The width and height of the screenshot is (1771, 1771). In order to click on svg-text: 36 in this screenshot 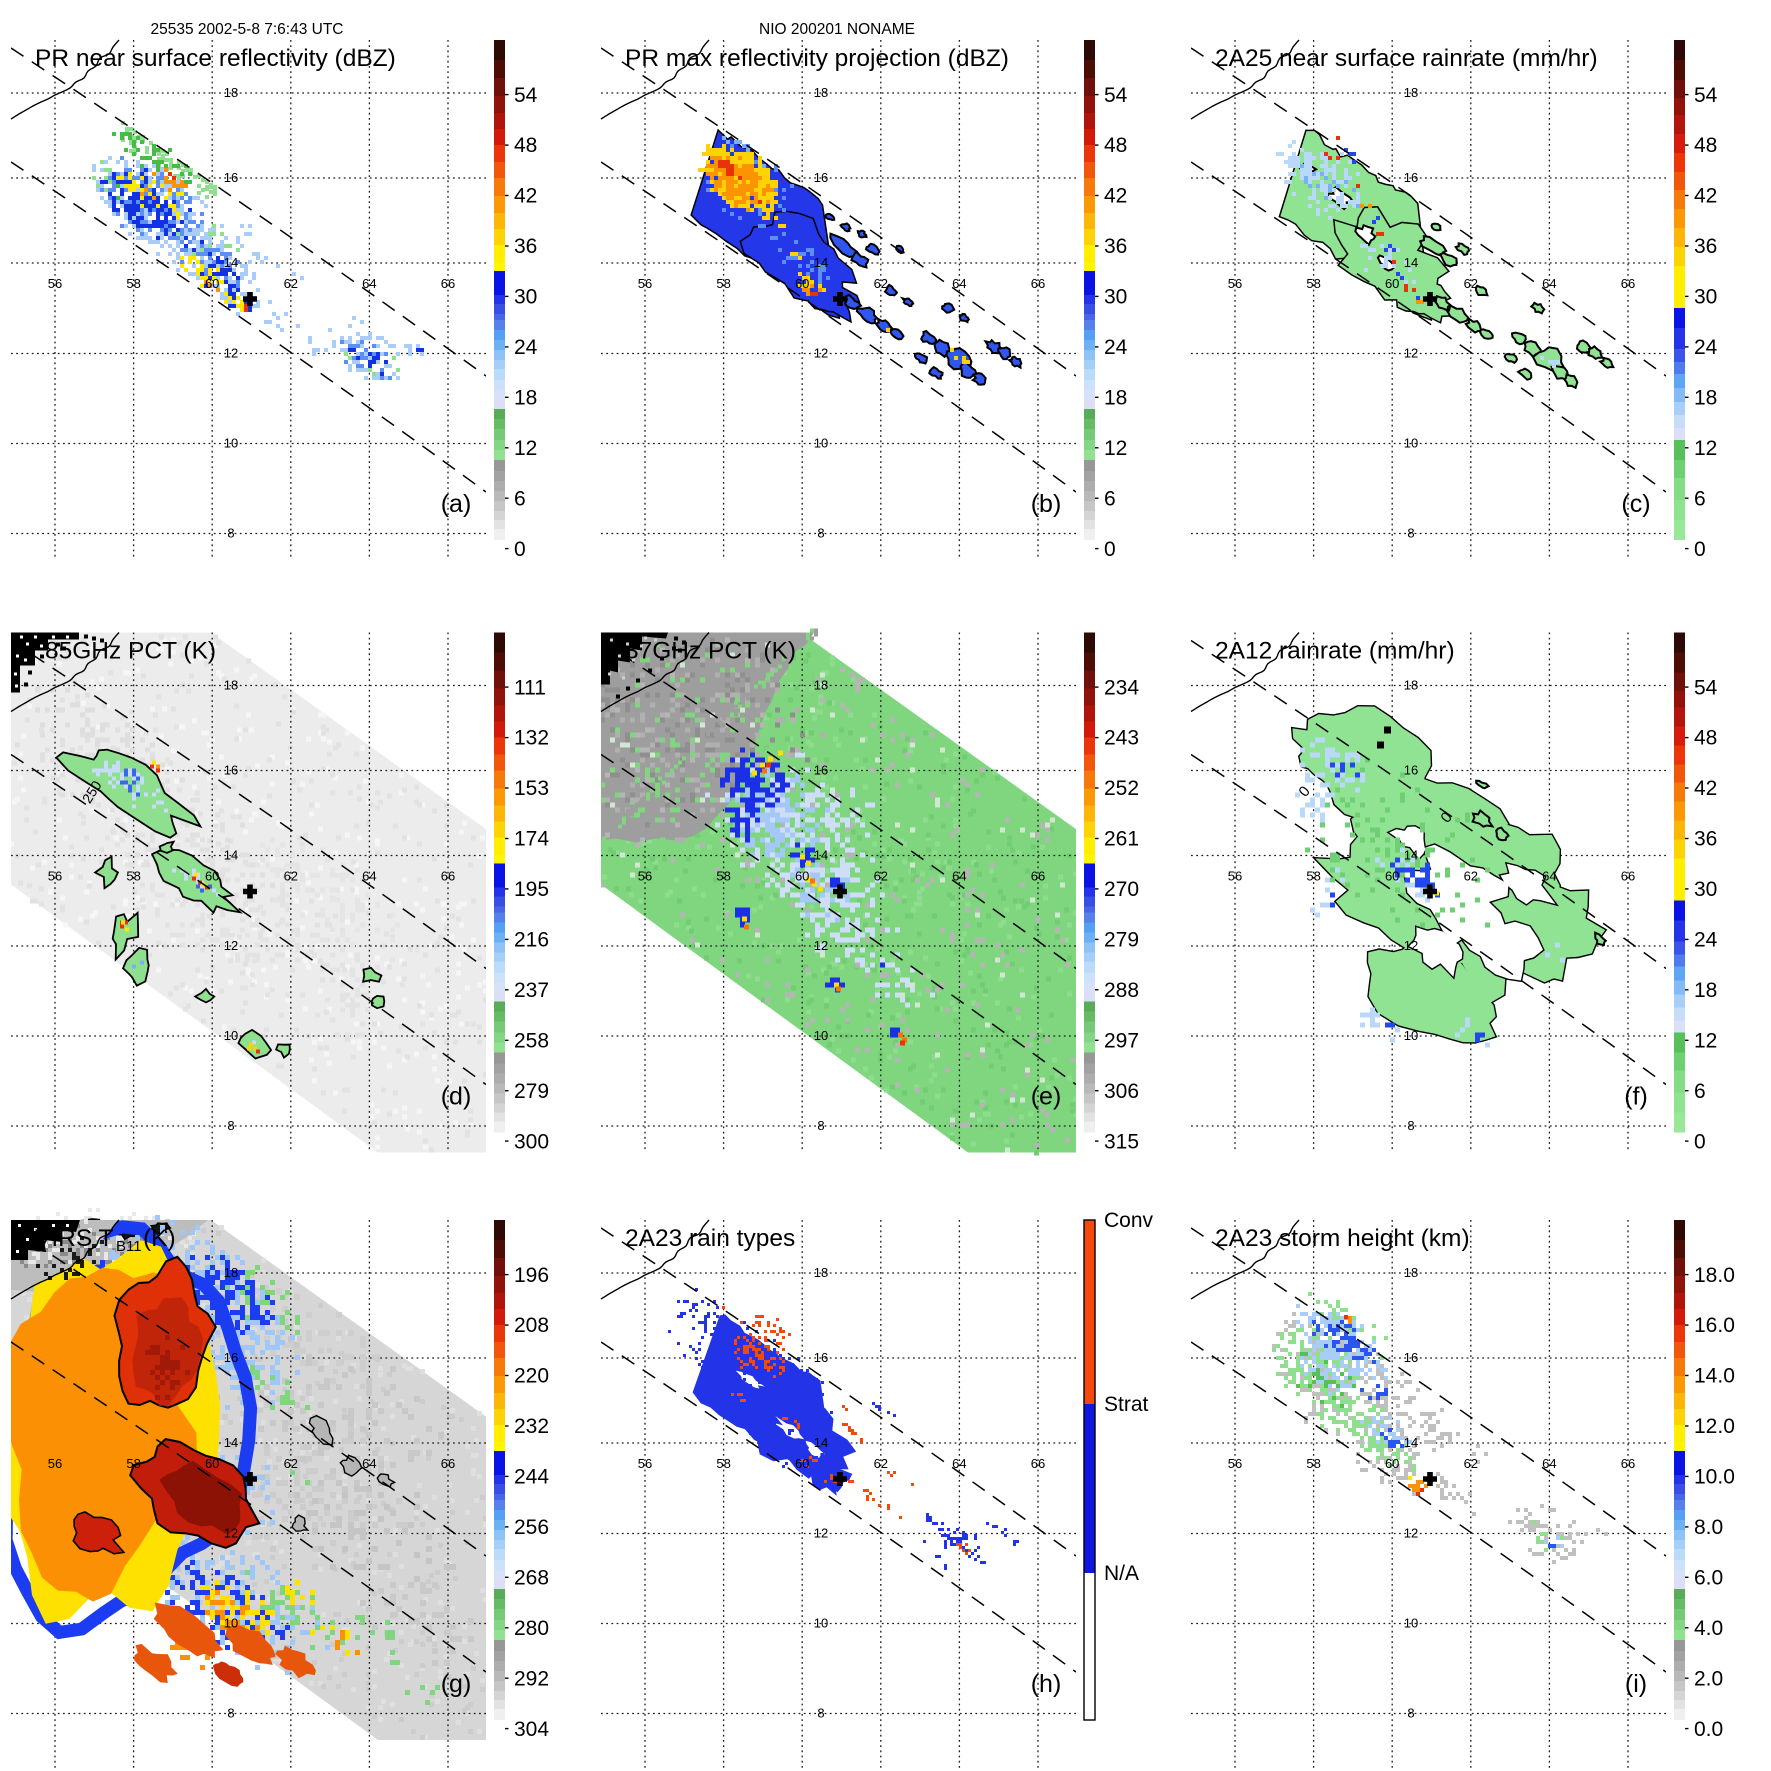, I will do `click(525, 246)`.